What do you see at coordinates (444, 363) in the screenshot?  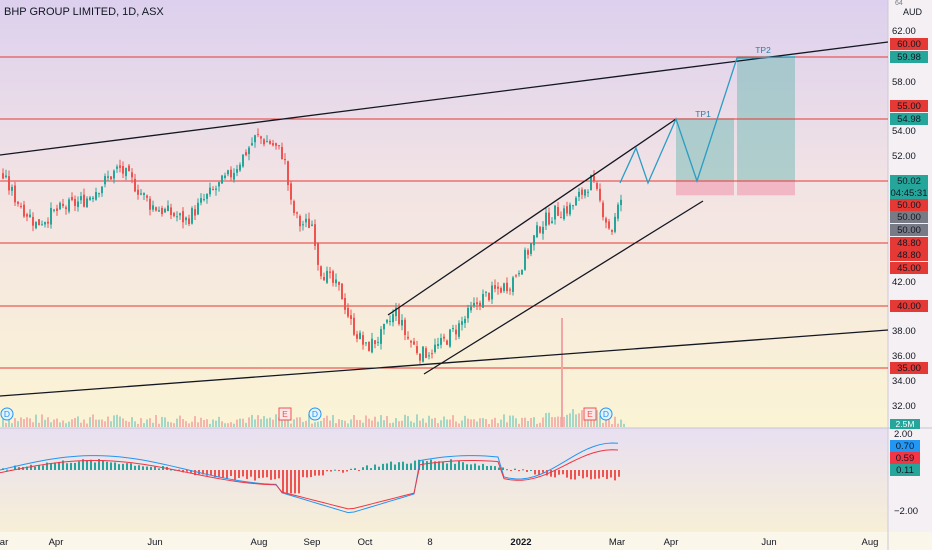 I see `lower-long-trendline` at bounding box center [444, 363].